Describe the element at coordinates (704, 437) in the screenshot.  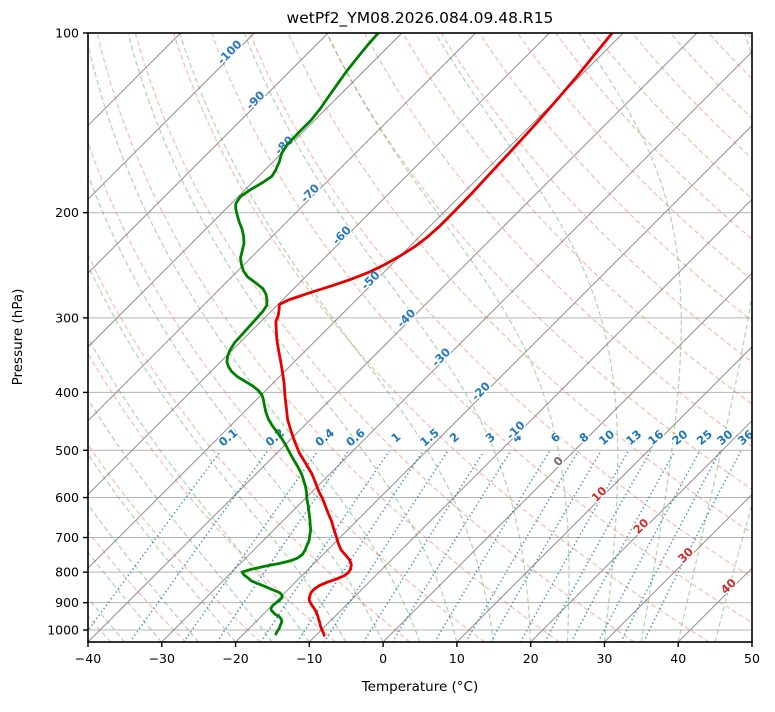
I see `mixing-ratio-label: 25` at that location.